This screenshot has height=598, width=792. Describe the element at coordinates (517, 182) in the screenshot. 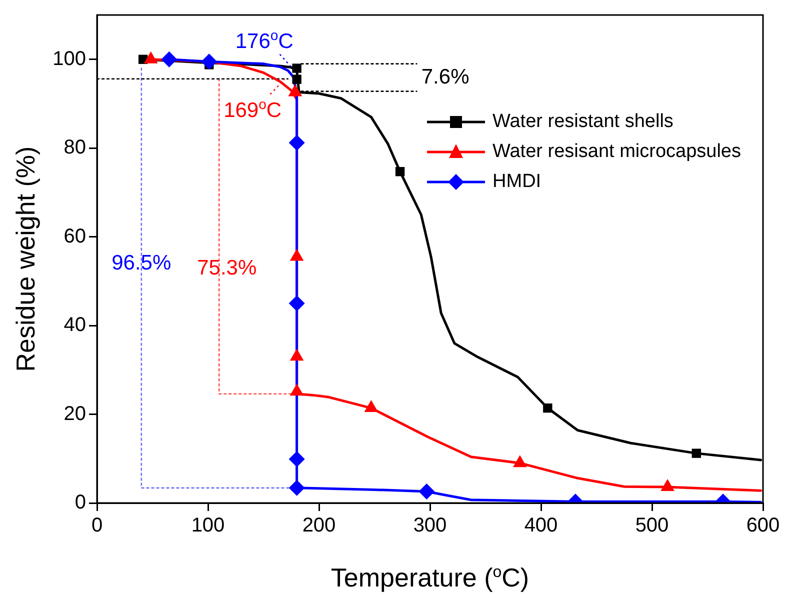

I see `legend-label: HMDI` at that location.